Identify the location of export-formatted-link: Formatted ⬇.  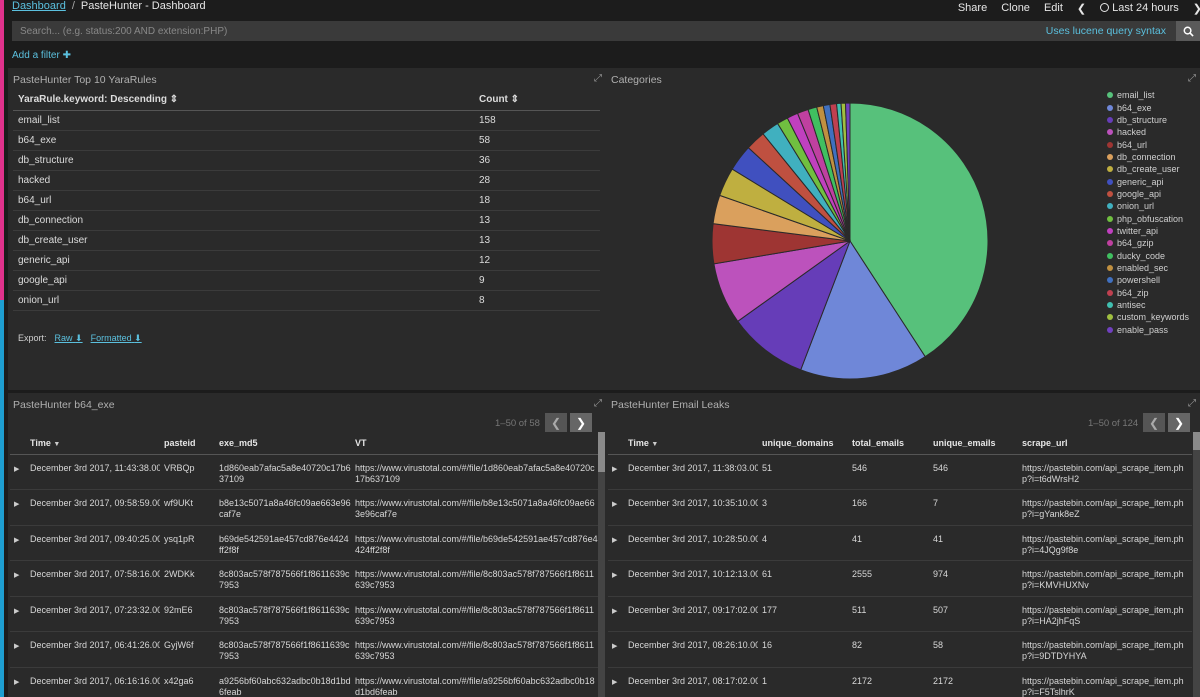
(116, 338).